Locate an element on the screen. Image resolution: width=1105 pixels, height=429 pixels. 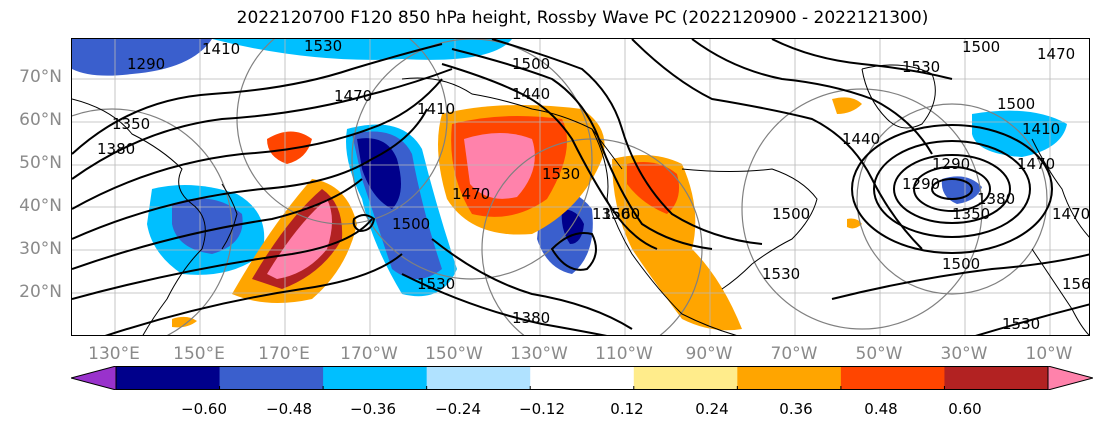
lat-label-70n: 70°N is located at coordinates (40, 77).